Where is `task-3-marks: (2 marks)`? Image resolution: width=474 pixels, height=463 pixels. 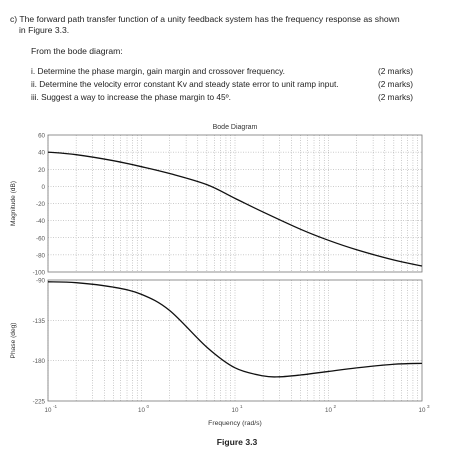
task-3-marks: (2 marks) is located at coordinates (396, 97).